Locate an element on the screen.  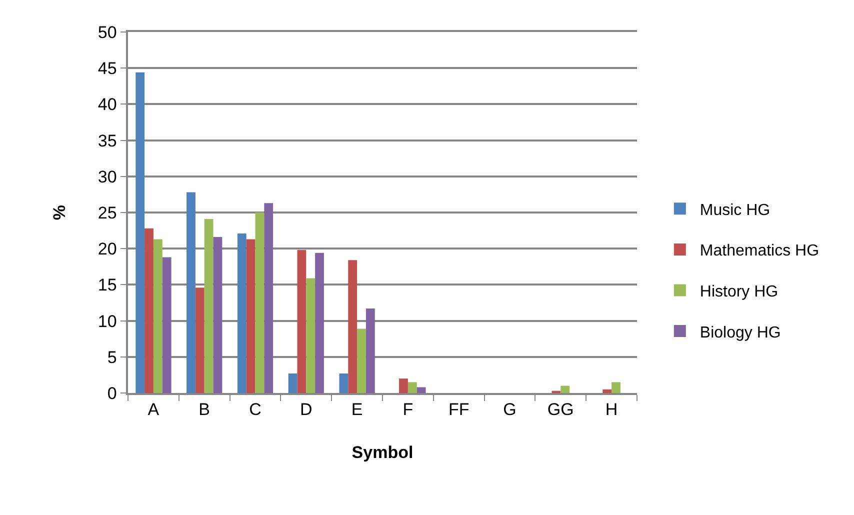
x-tick-label: G is located at coordinates (509, 410).